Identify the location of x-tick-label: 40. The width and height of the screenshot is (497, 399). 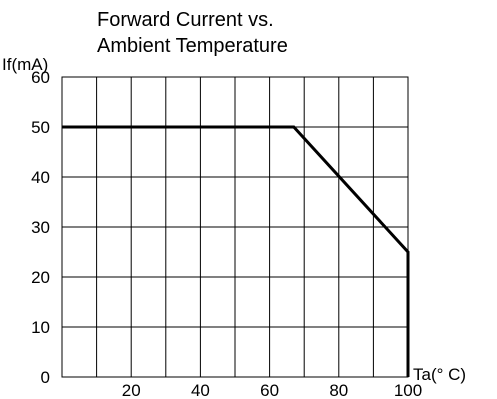
(200, 390).